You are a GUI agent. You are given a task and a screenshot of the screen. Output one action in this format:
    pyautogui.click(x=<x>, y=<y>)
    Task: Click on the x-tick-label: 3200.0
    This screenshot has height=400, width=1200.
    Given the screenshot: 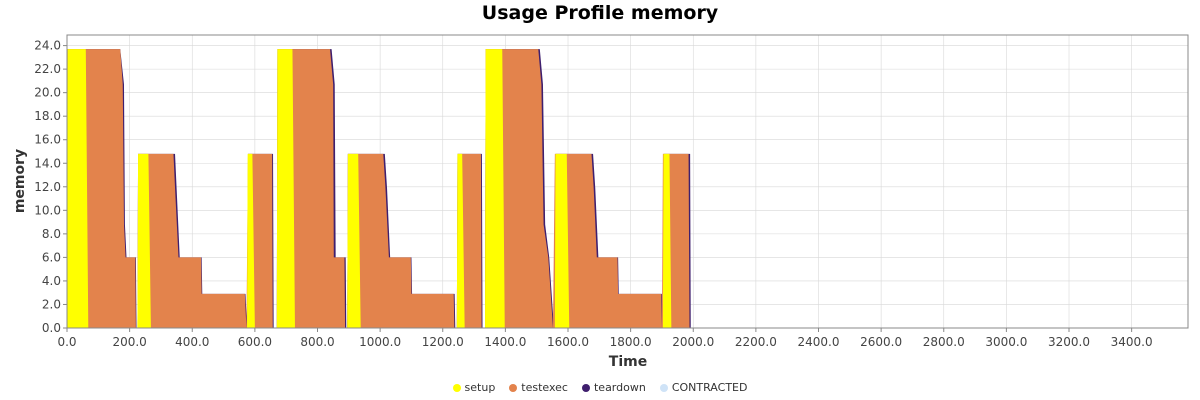 What is the action you would take?
    pyautogui.click(x=1069, y=342)
    